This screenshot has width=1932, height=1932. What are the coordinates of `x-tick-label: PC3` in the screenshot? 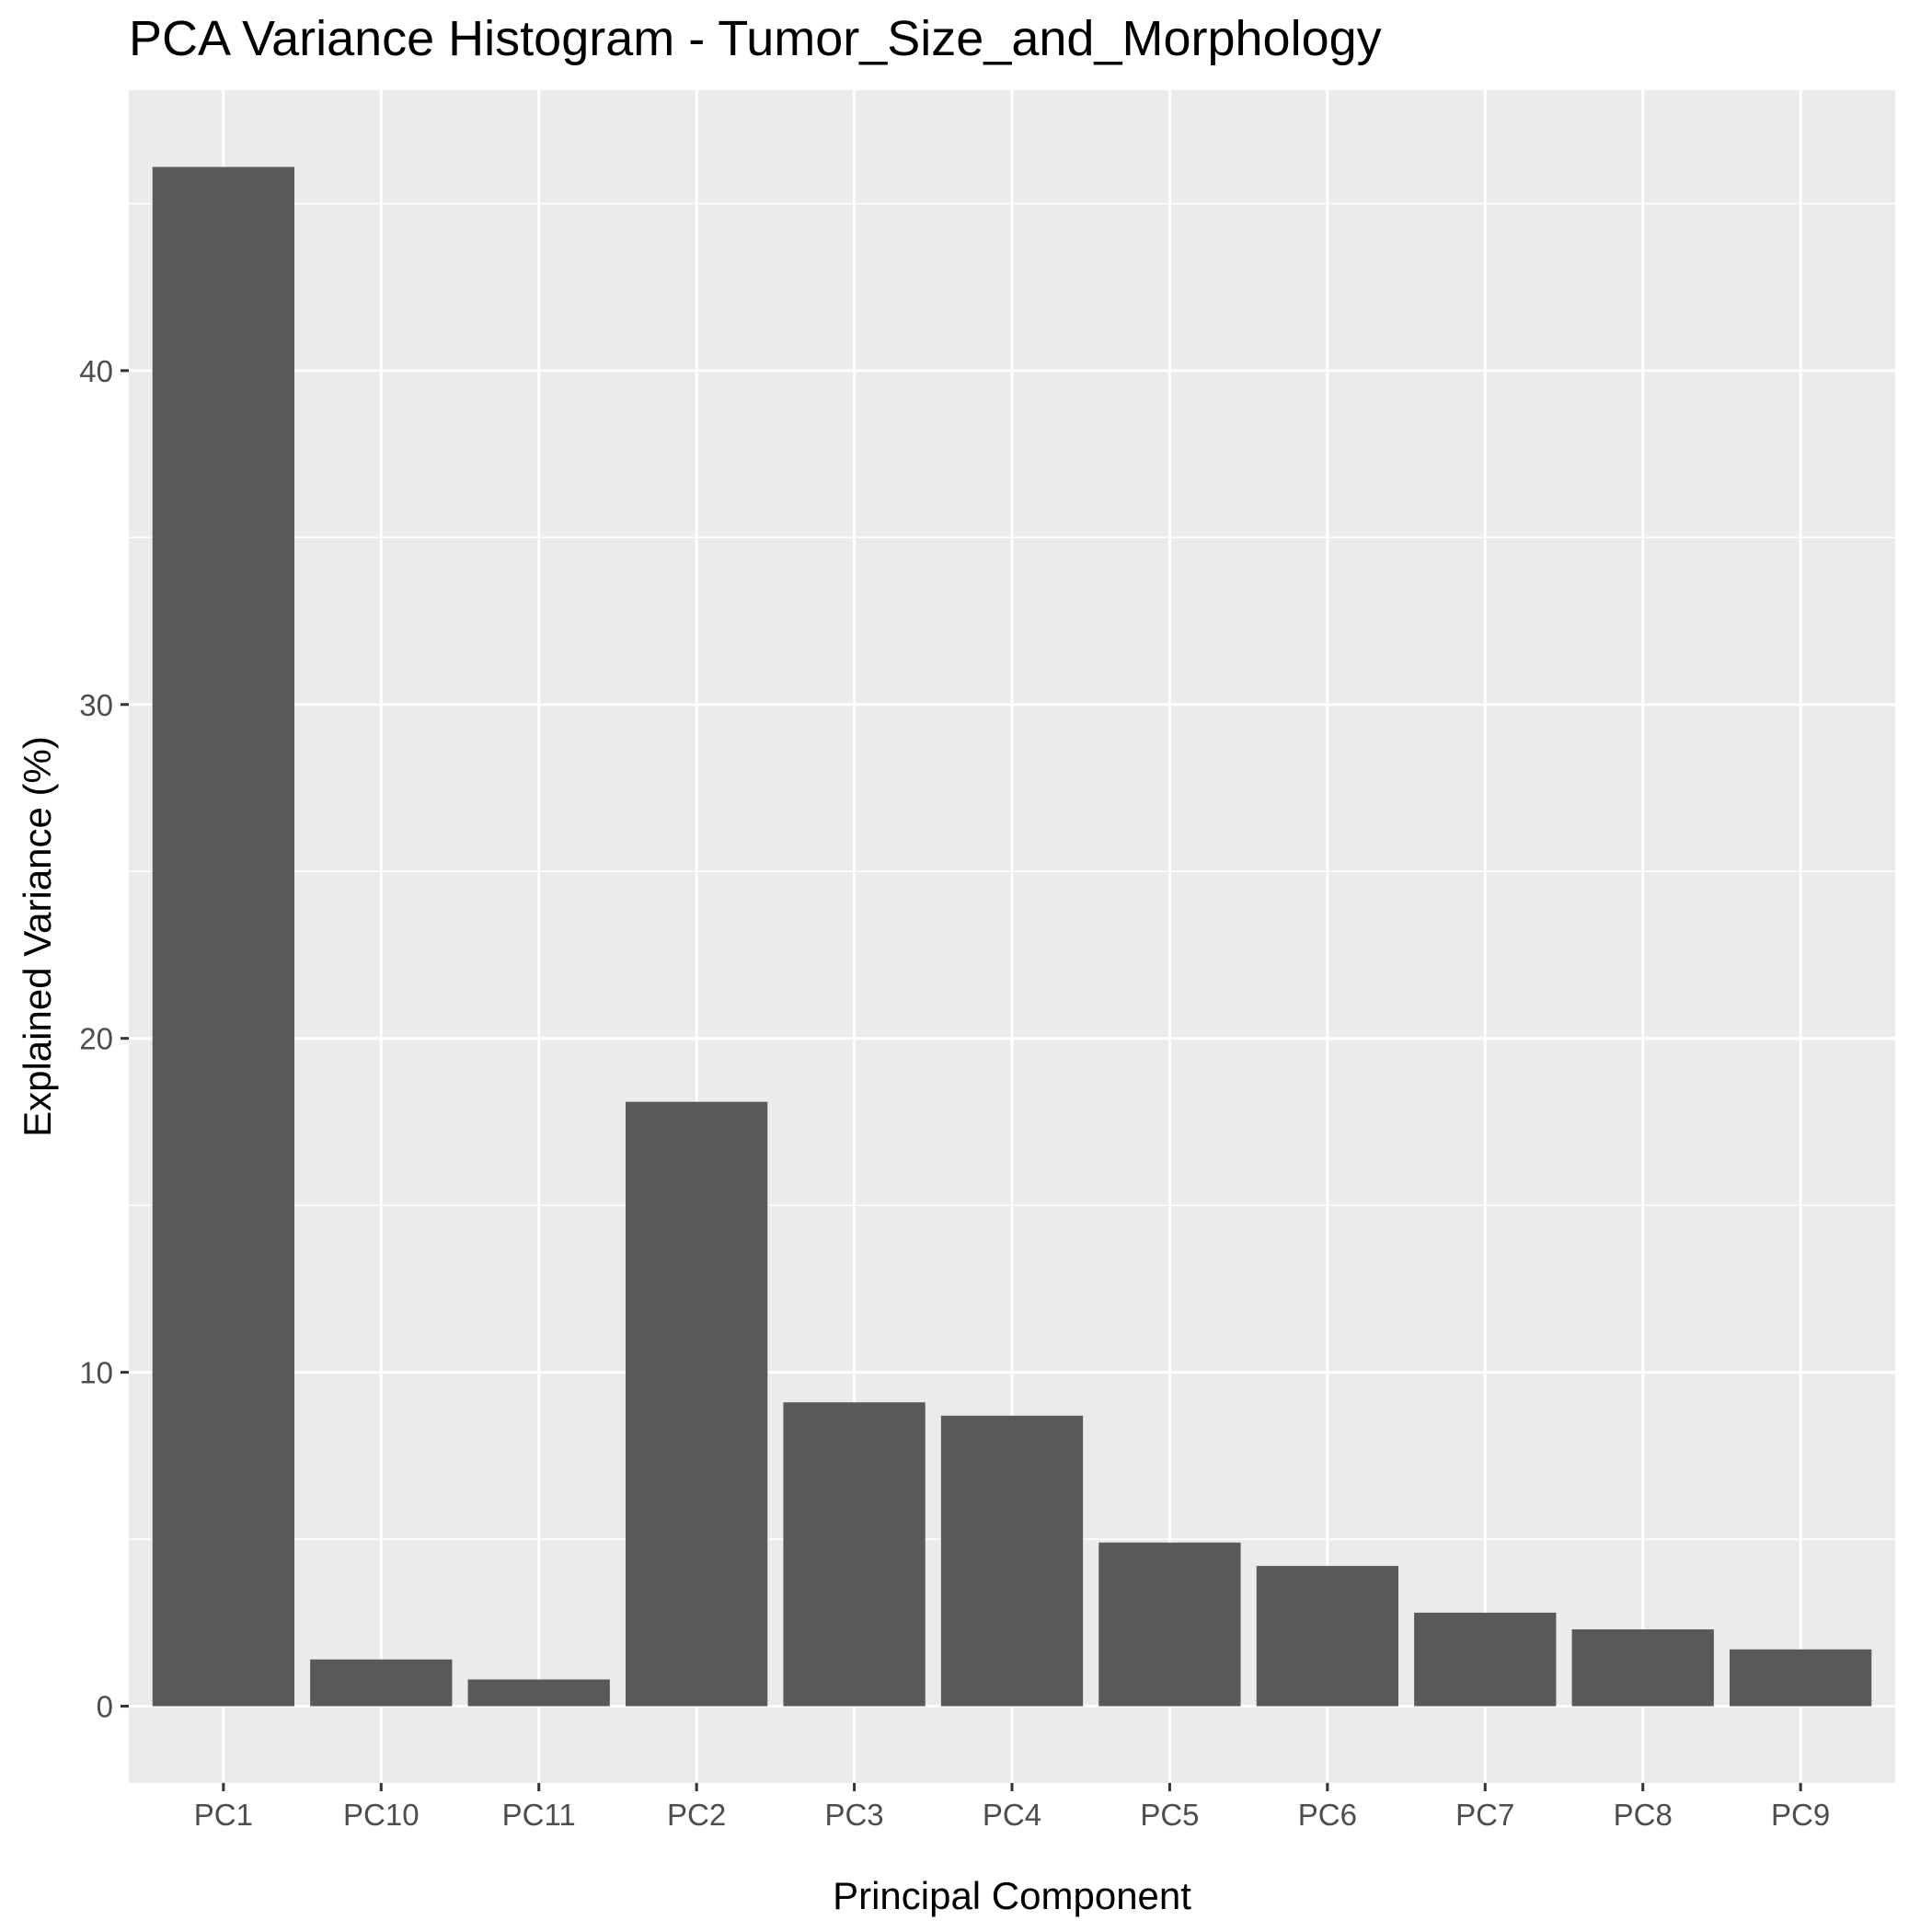 It's located at (853, 1815).